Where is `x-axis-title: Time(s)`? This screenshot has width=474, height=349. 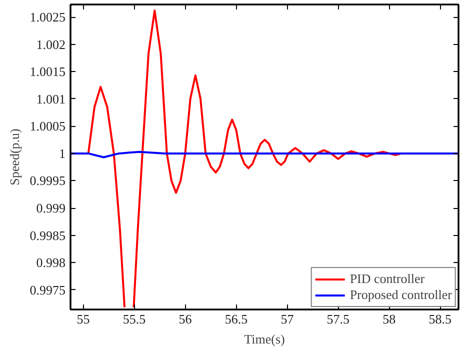
x-axis-title: Time(s) is located at coordinates (264, 339).